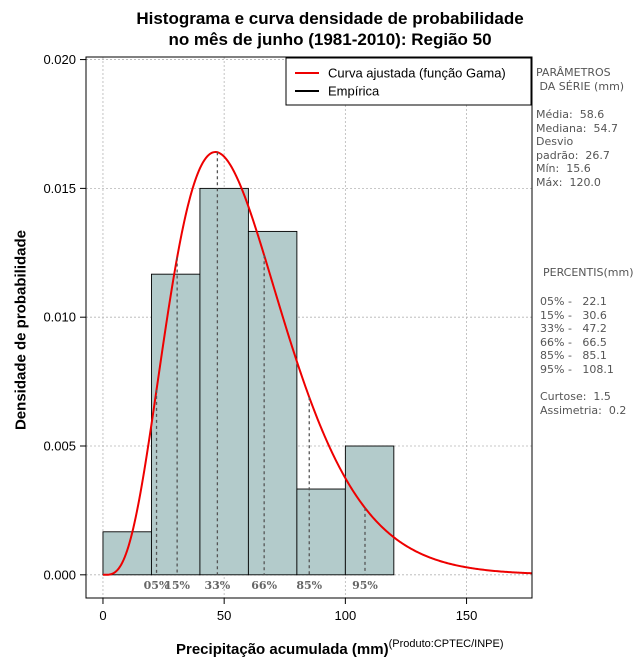  Describe the element at coordinates (580, 79) in the screenshot. I see `stats-panel-header: PARÂMETROS DA SÉRIE (mm)` at that location.